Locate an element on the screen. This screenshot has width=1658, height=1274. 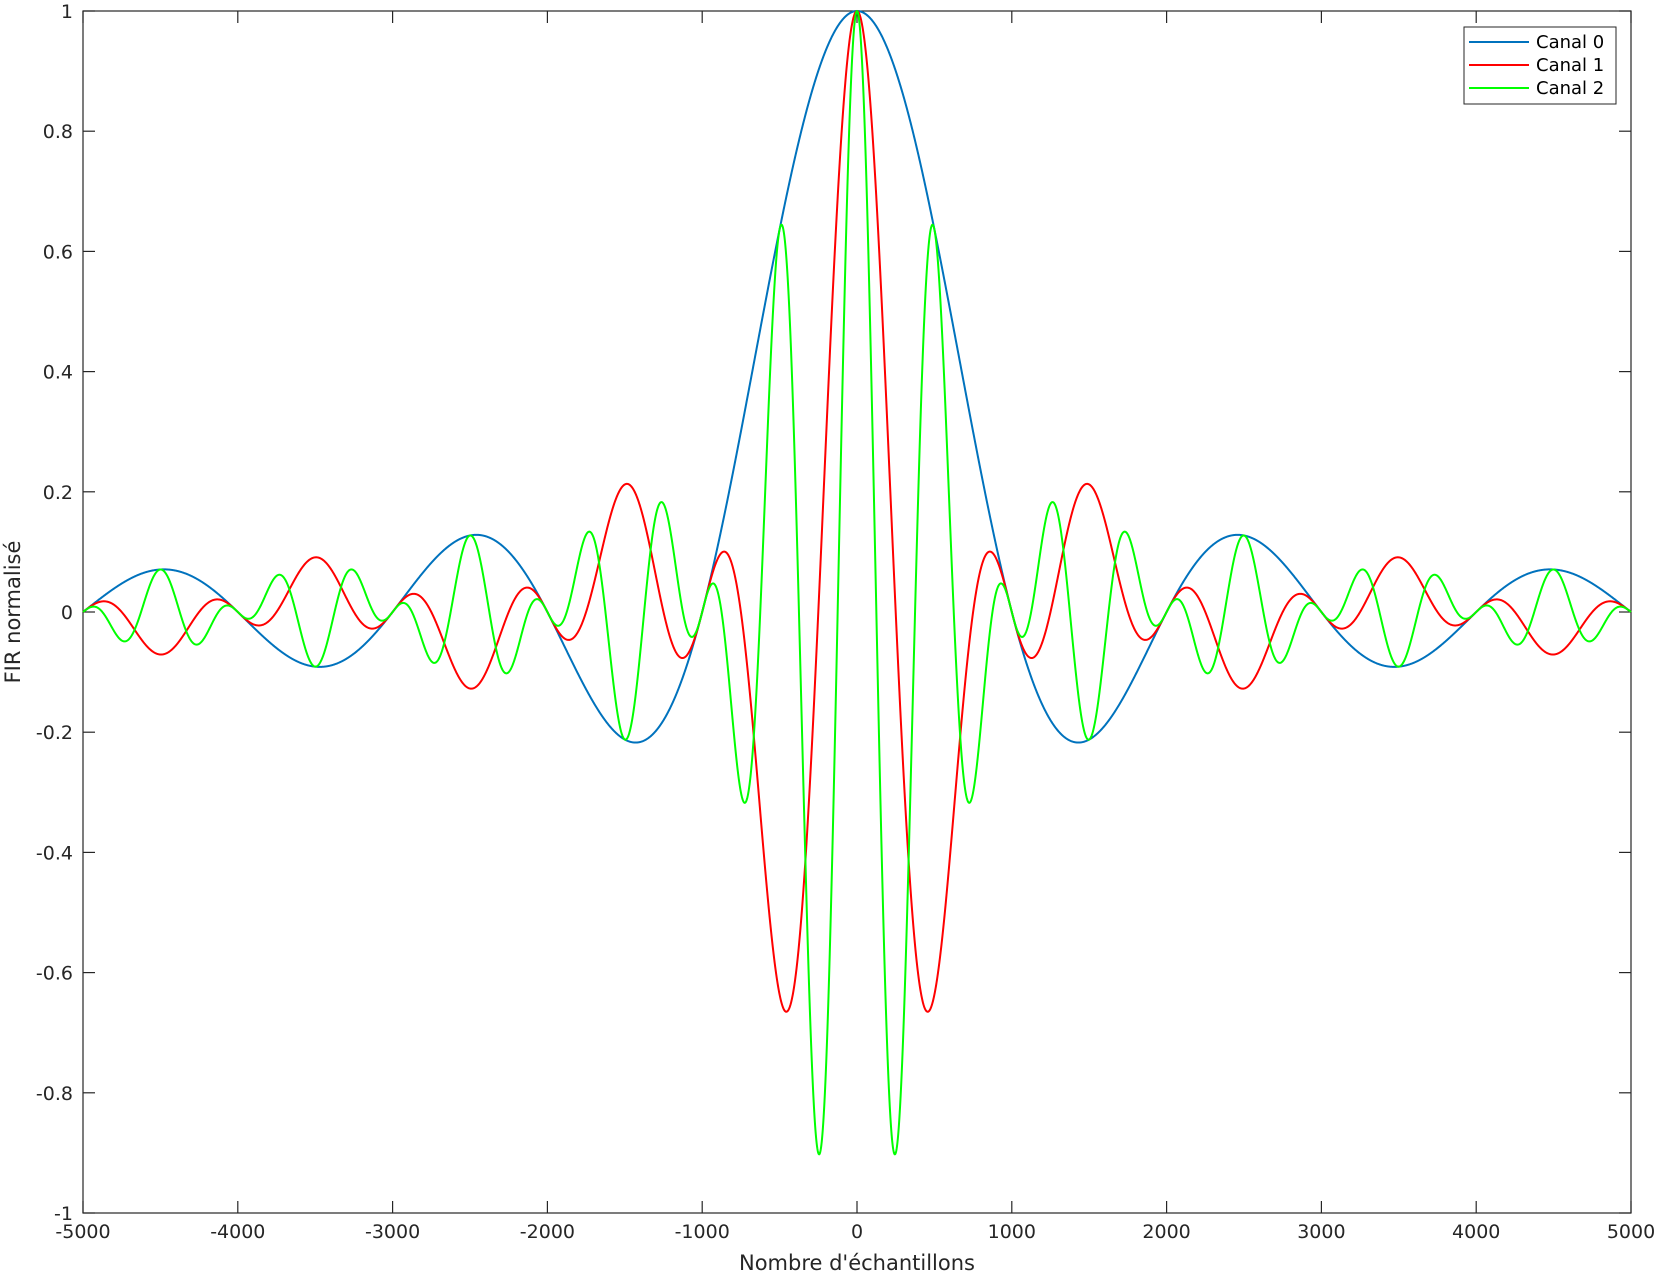
y-tick-label: -1 is located at coordinates (63, 1214).